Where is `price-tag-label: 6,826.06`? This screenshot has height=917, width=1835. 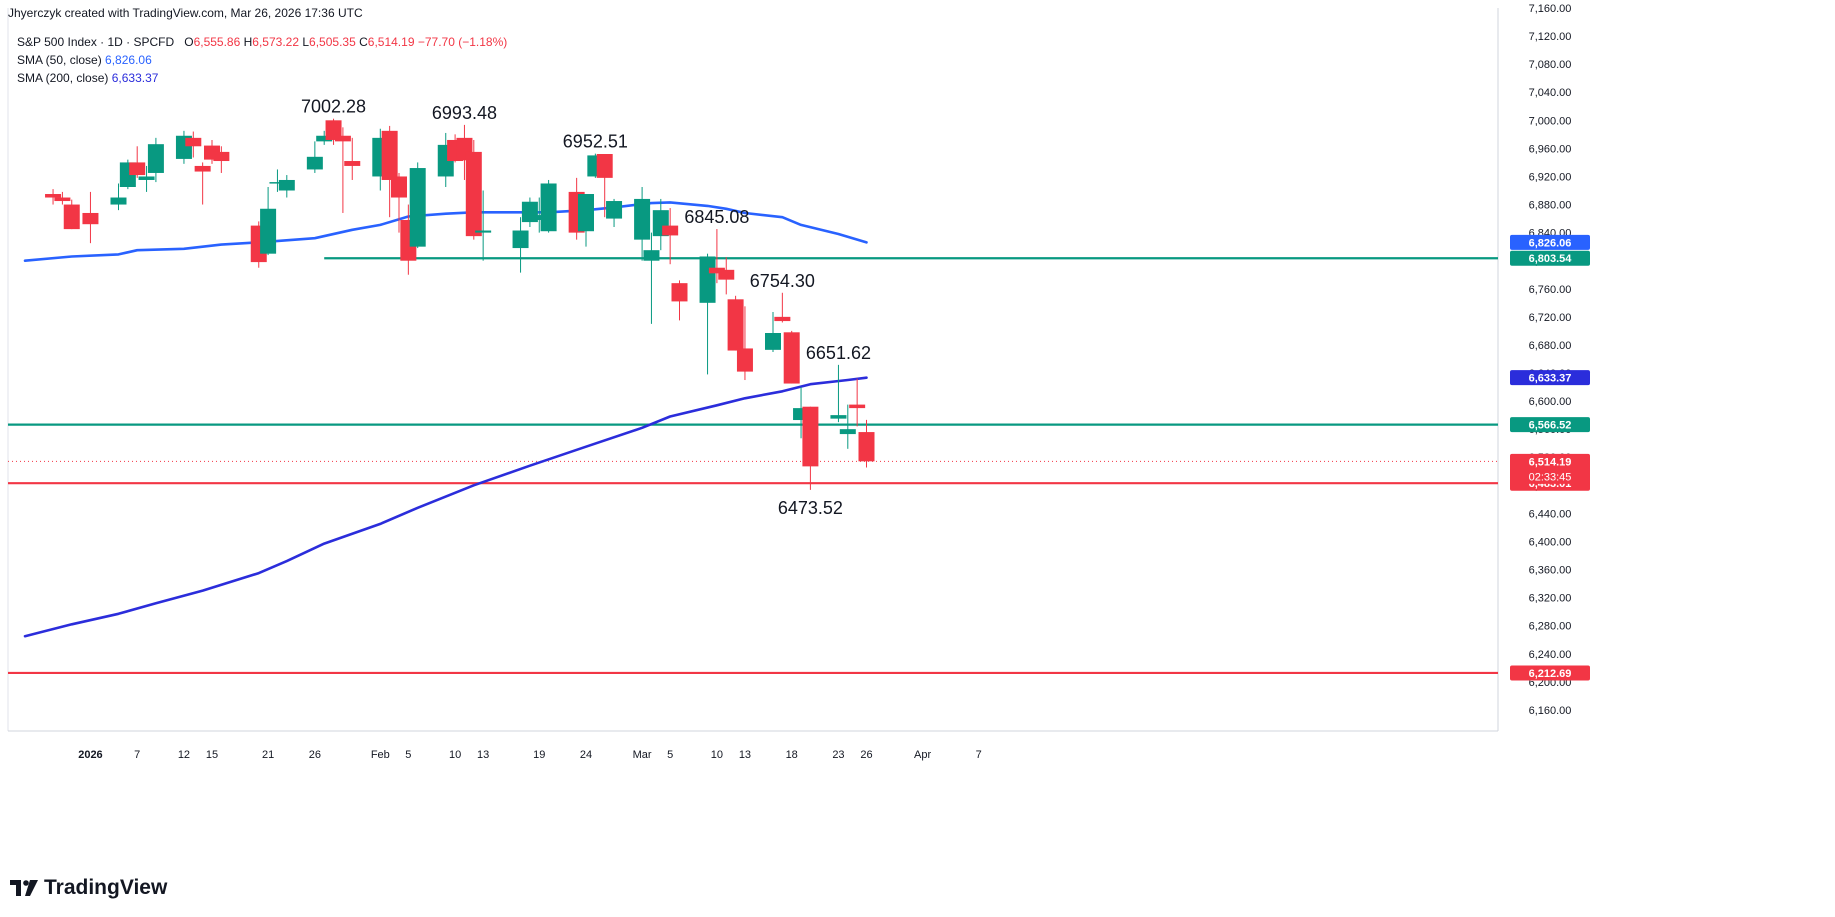 price-tag-label: 6,826.06 is located at coordinates (1550, 243).